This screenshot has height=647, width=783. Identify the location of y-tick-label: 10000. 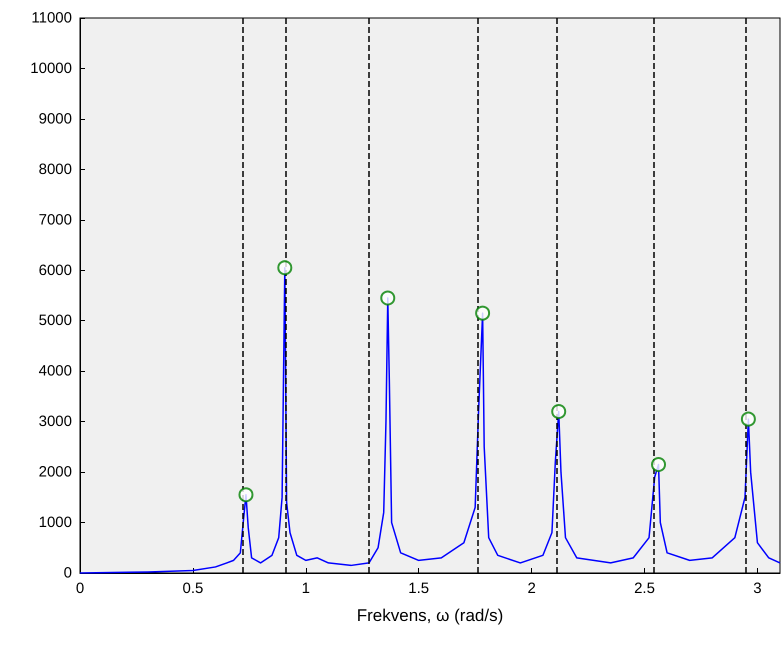
(51, 68).